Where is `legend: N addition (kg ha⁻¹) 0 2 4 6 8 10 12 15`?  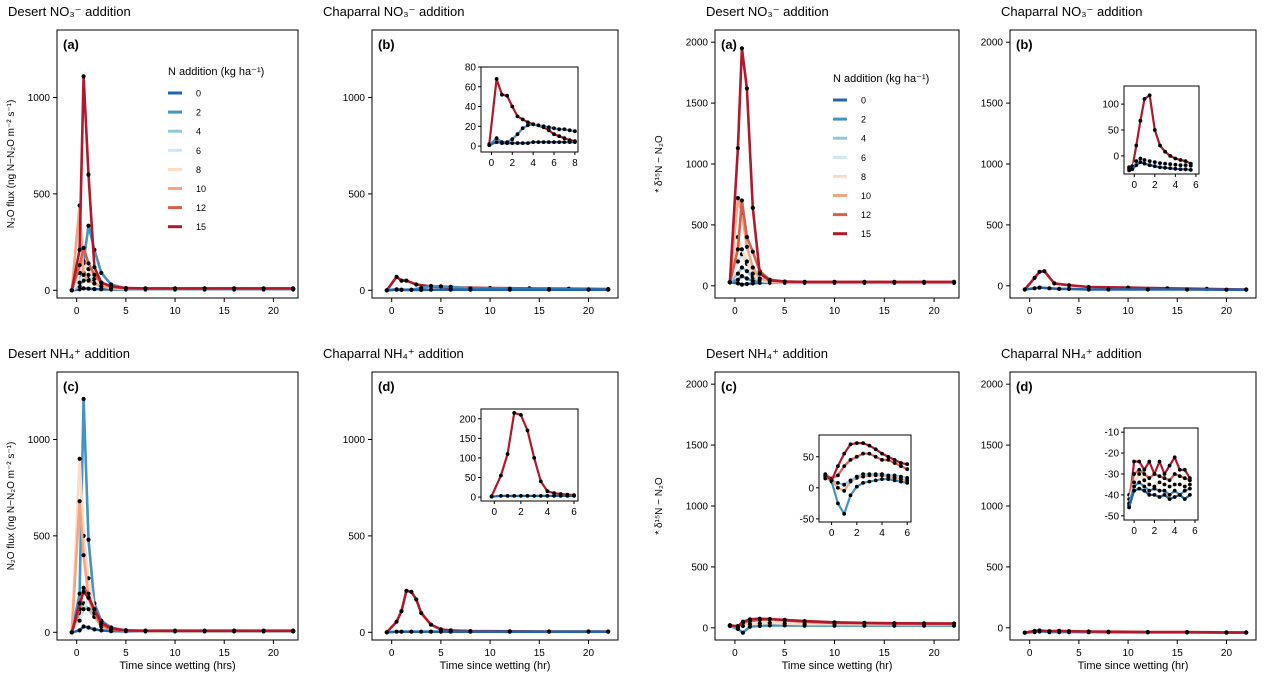
legend: N addition (kg ha⁻¹) 0 2 4 6 8 10 12 15 is located at coordinates (216, 149).